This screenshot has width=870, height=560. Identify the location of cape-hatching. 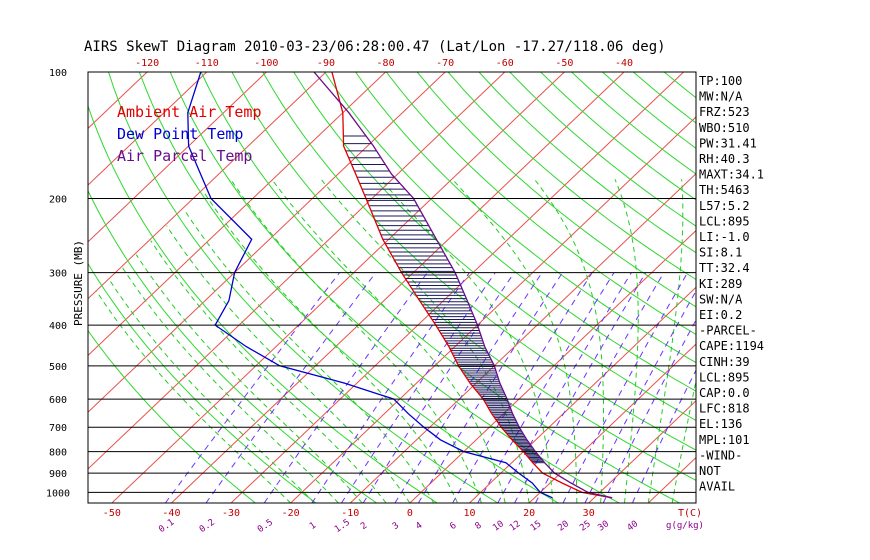
(444, 299).